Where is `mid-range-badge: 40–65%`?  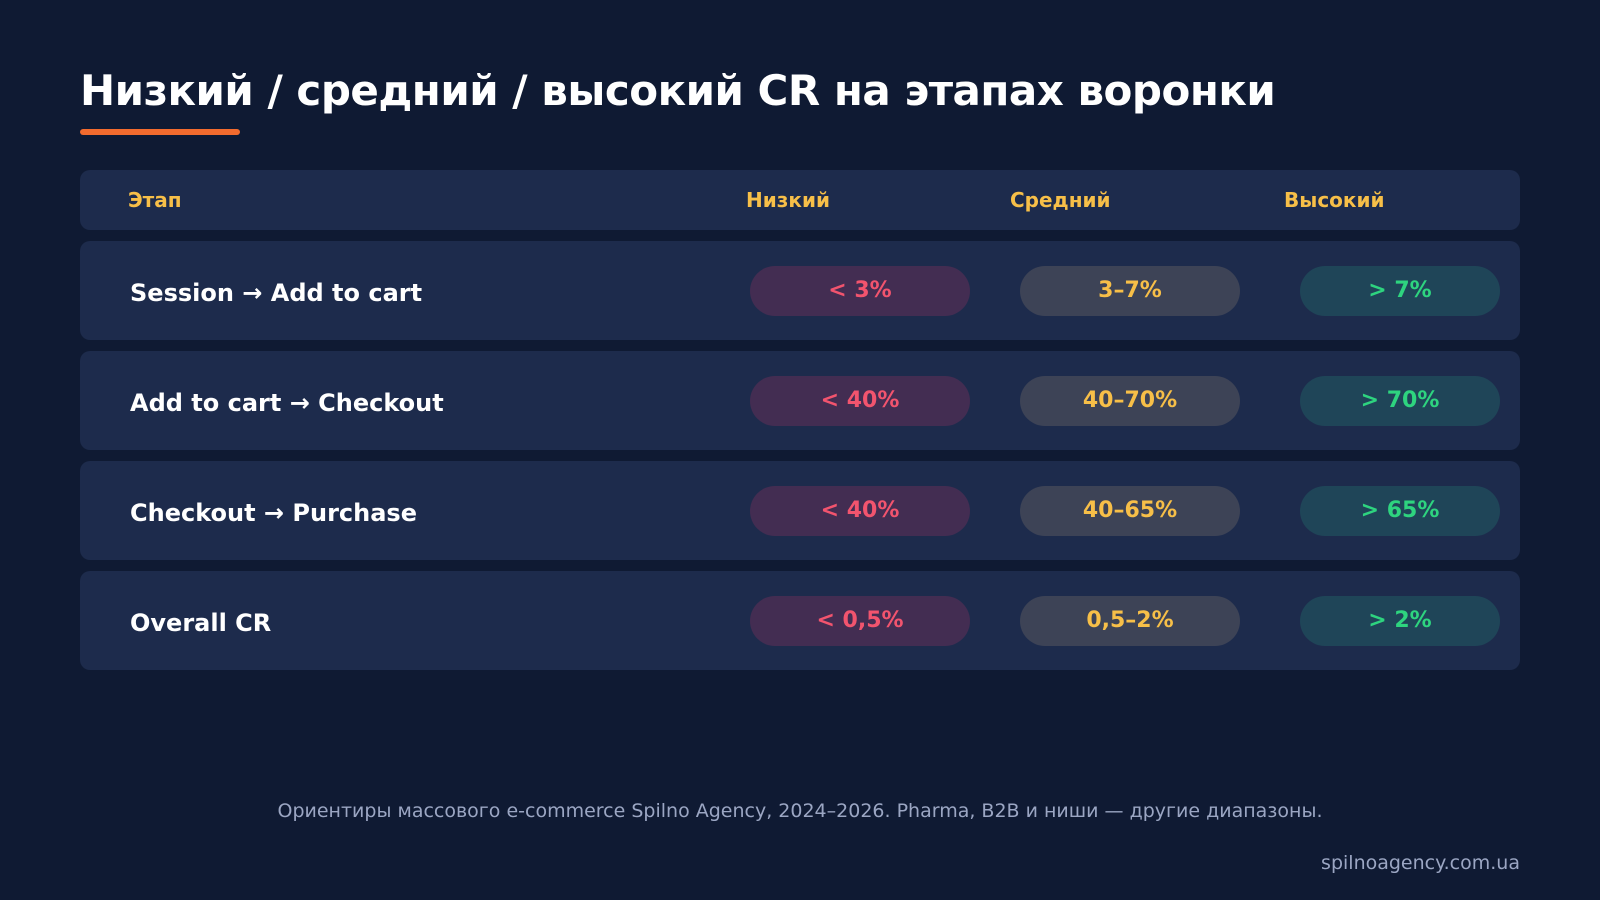 mid-range-badge: 40–65% is located at coordinates (1130, 511).